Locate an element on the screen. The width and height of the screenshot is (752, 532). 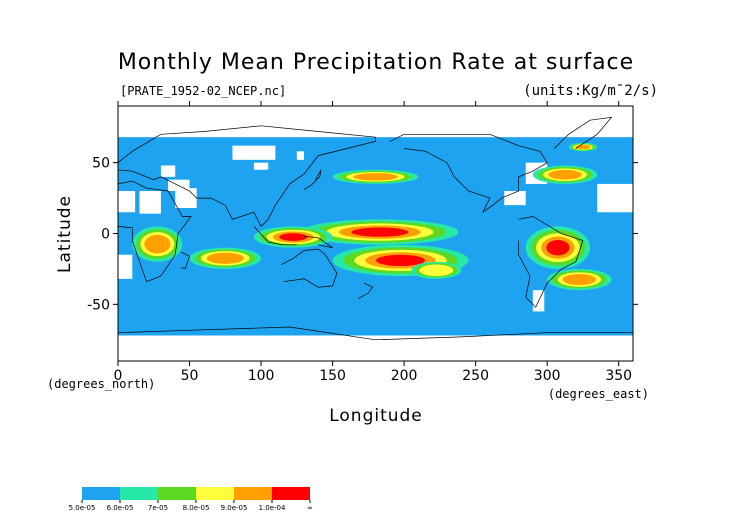
y-tick-label: 0 is located at coordinates (105, 235).